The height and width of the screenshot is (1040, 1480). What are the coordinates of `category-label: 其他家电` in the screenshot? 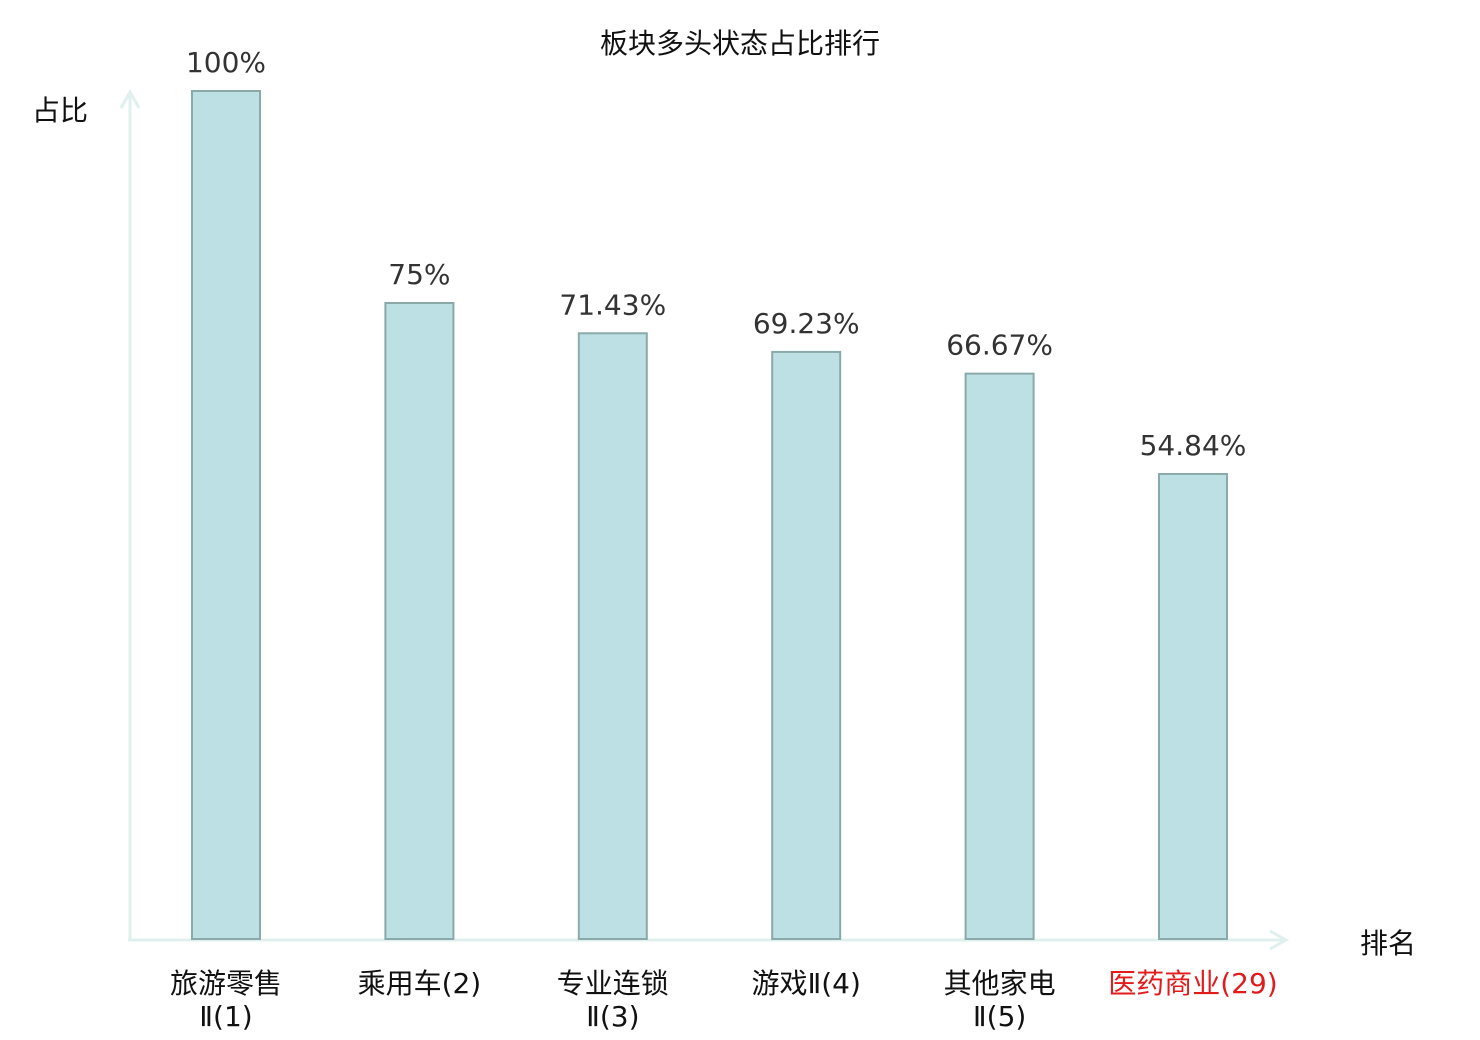 It's located at (1000, 983).